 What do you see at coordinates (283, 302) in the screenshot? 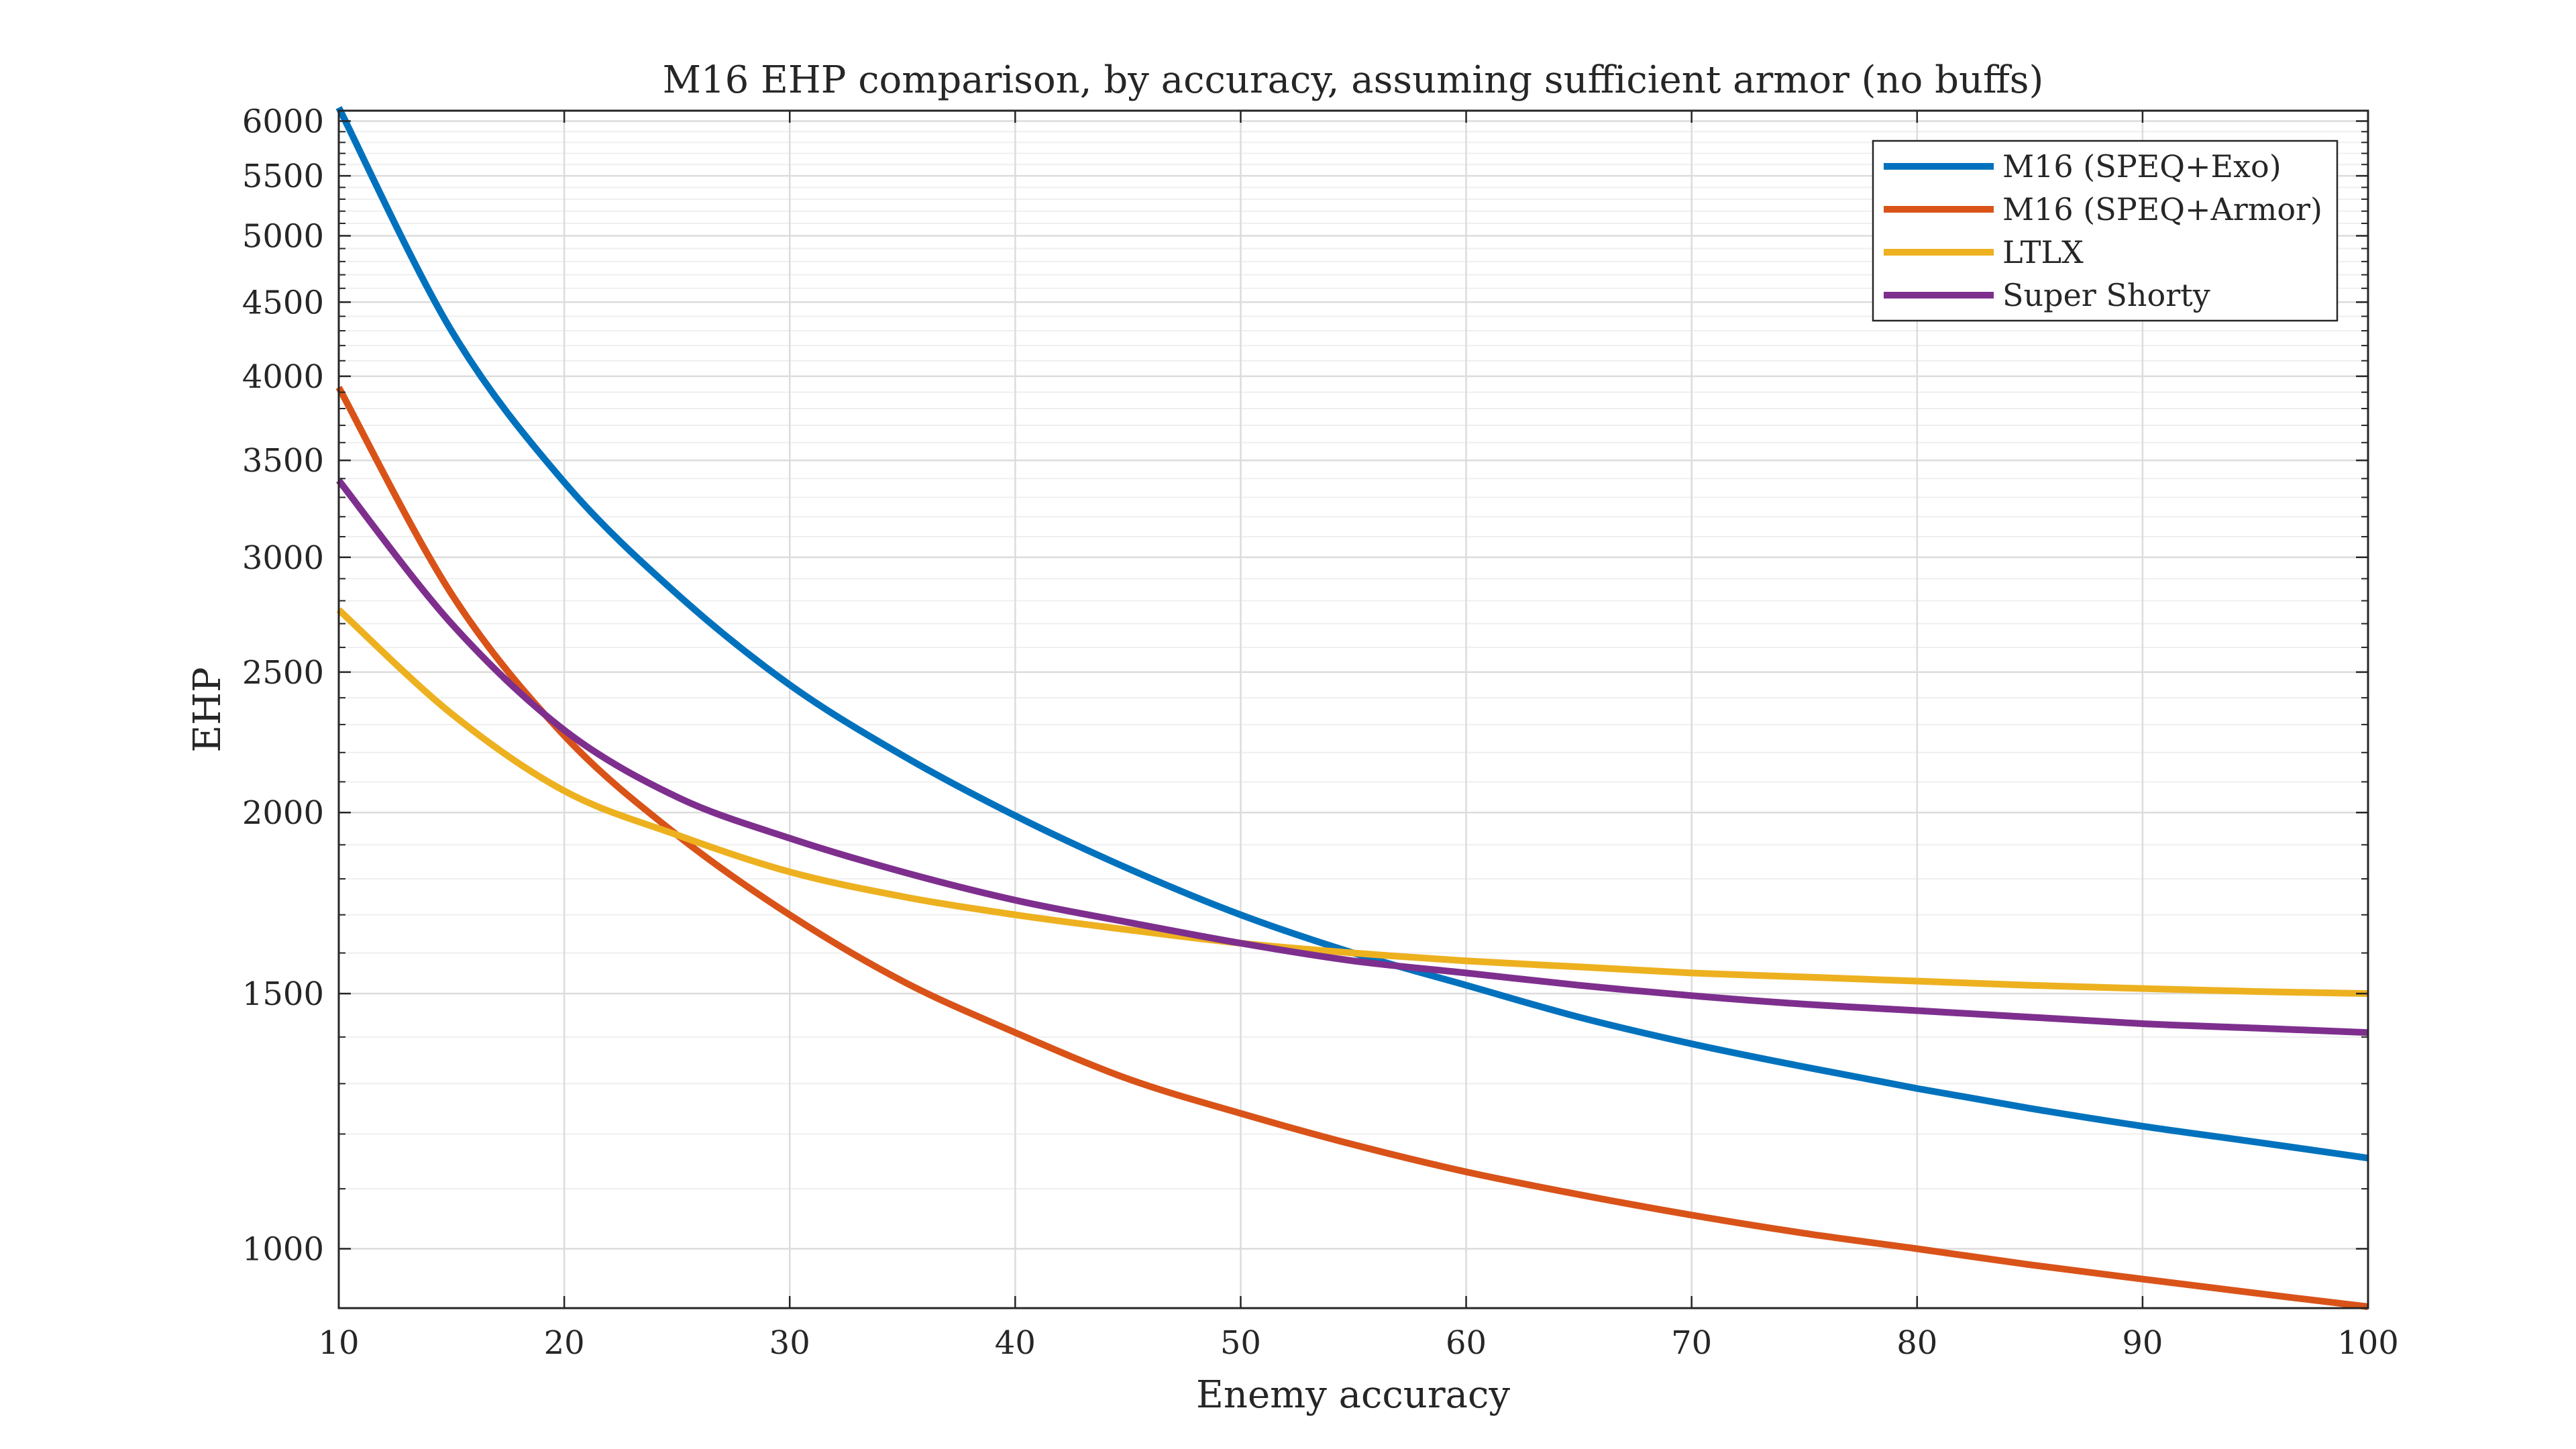
I see `y-tick-label: 4500` at bounding box center [283, 302].